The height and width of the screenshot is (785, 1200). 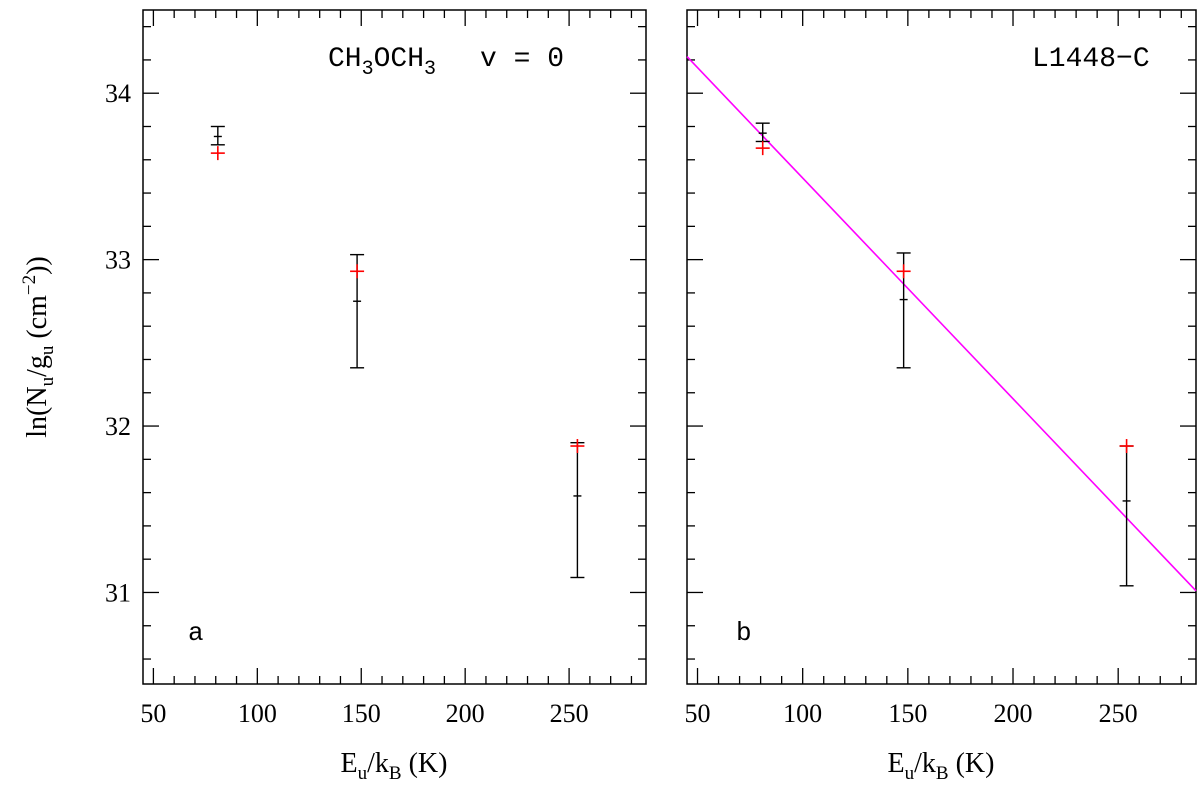 What do you see at coordinates (118, 93) in the screenshot?
I see `y-tick-label: 34` at bounding box center [118, 93].